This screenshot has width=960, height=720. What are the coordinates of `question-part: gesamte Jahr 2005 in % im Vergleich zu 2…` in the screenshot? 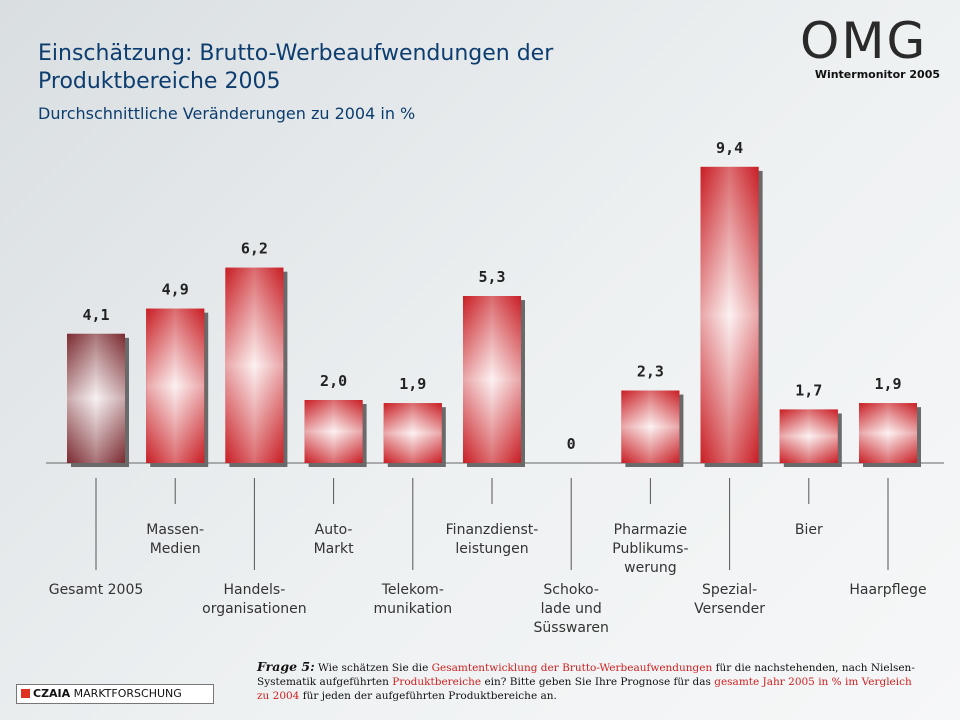 It's located at (584, 689).